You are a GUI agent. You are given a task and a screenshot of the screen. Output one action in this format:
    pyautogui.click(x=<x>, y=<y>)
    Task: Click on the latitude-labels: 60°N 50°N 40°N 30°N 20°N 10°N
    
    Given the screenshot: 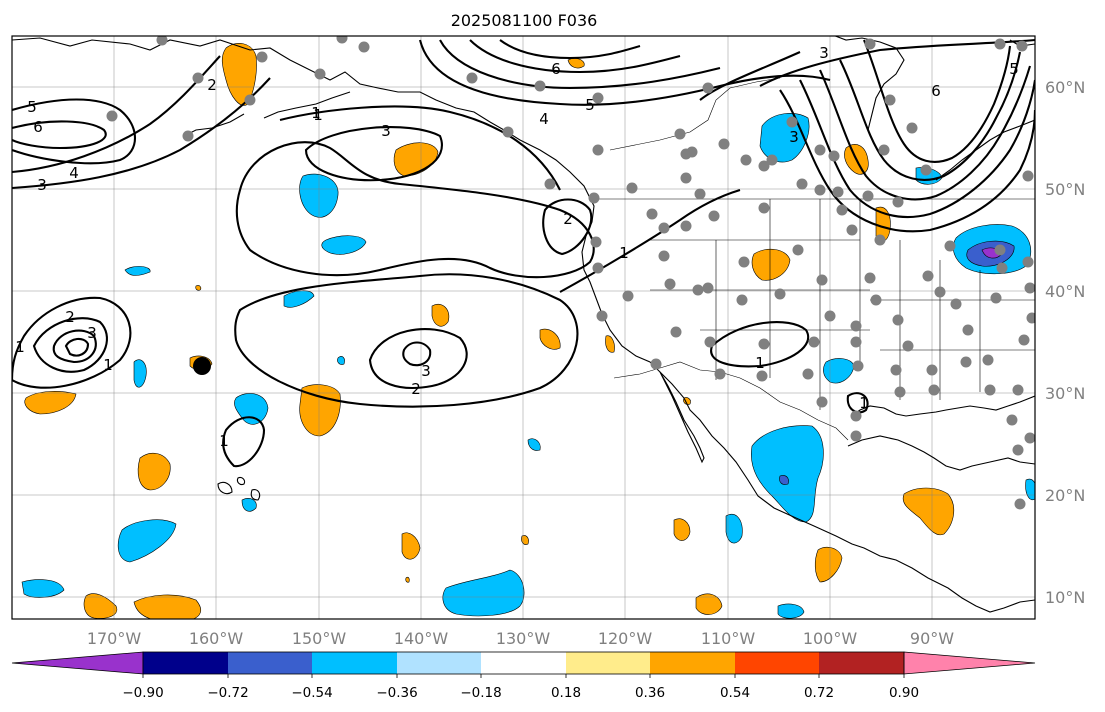 What is the action you would take?
    pyautogui.click(x=1065, y=342)
    